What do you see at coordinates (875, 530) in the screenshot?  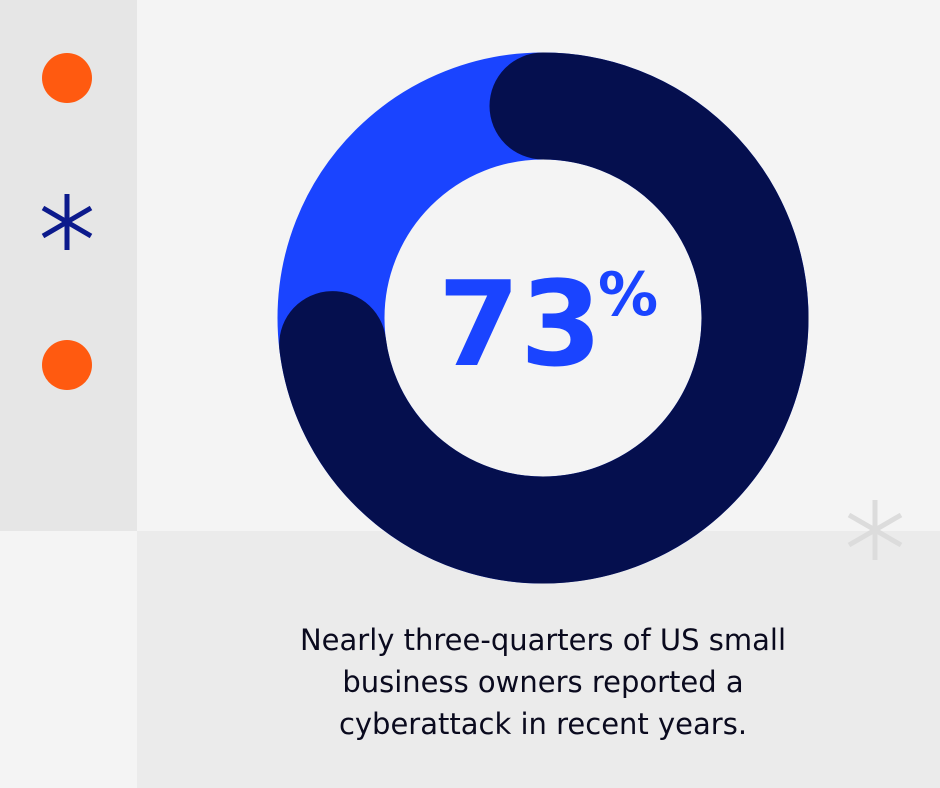 I see `decor-asterisk-light` at bounding box center [875, 530].